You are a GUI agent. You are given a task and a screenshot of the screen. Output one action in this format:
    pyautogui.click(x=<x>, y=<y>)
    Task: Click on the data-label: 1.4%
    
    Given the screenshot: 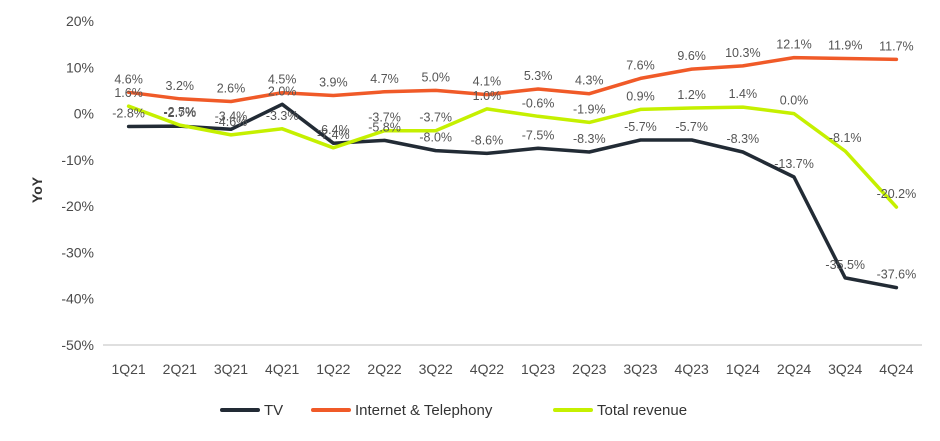 What is the action you would take?
    pyautogui.click(x=743, y=94)
    